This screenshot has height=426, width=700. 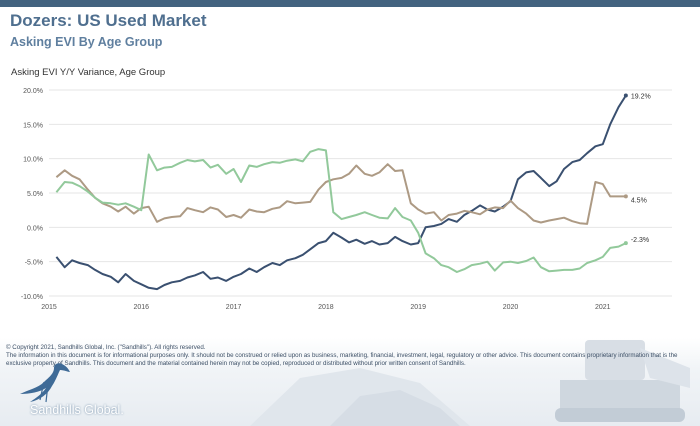 What do you see at coordinates (33, 91) in the screenshot?
I see `y-tick-label: 20.0%` at bounding box center [33, 91].